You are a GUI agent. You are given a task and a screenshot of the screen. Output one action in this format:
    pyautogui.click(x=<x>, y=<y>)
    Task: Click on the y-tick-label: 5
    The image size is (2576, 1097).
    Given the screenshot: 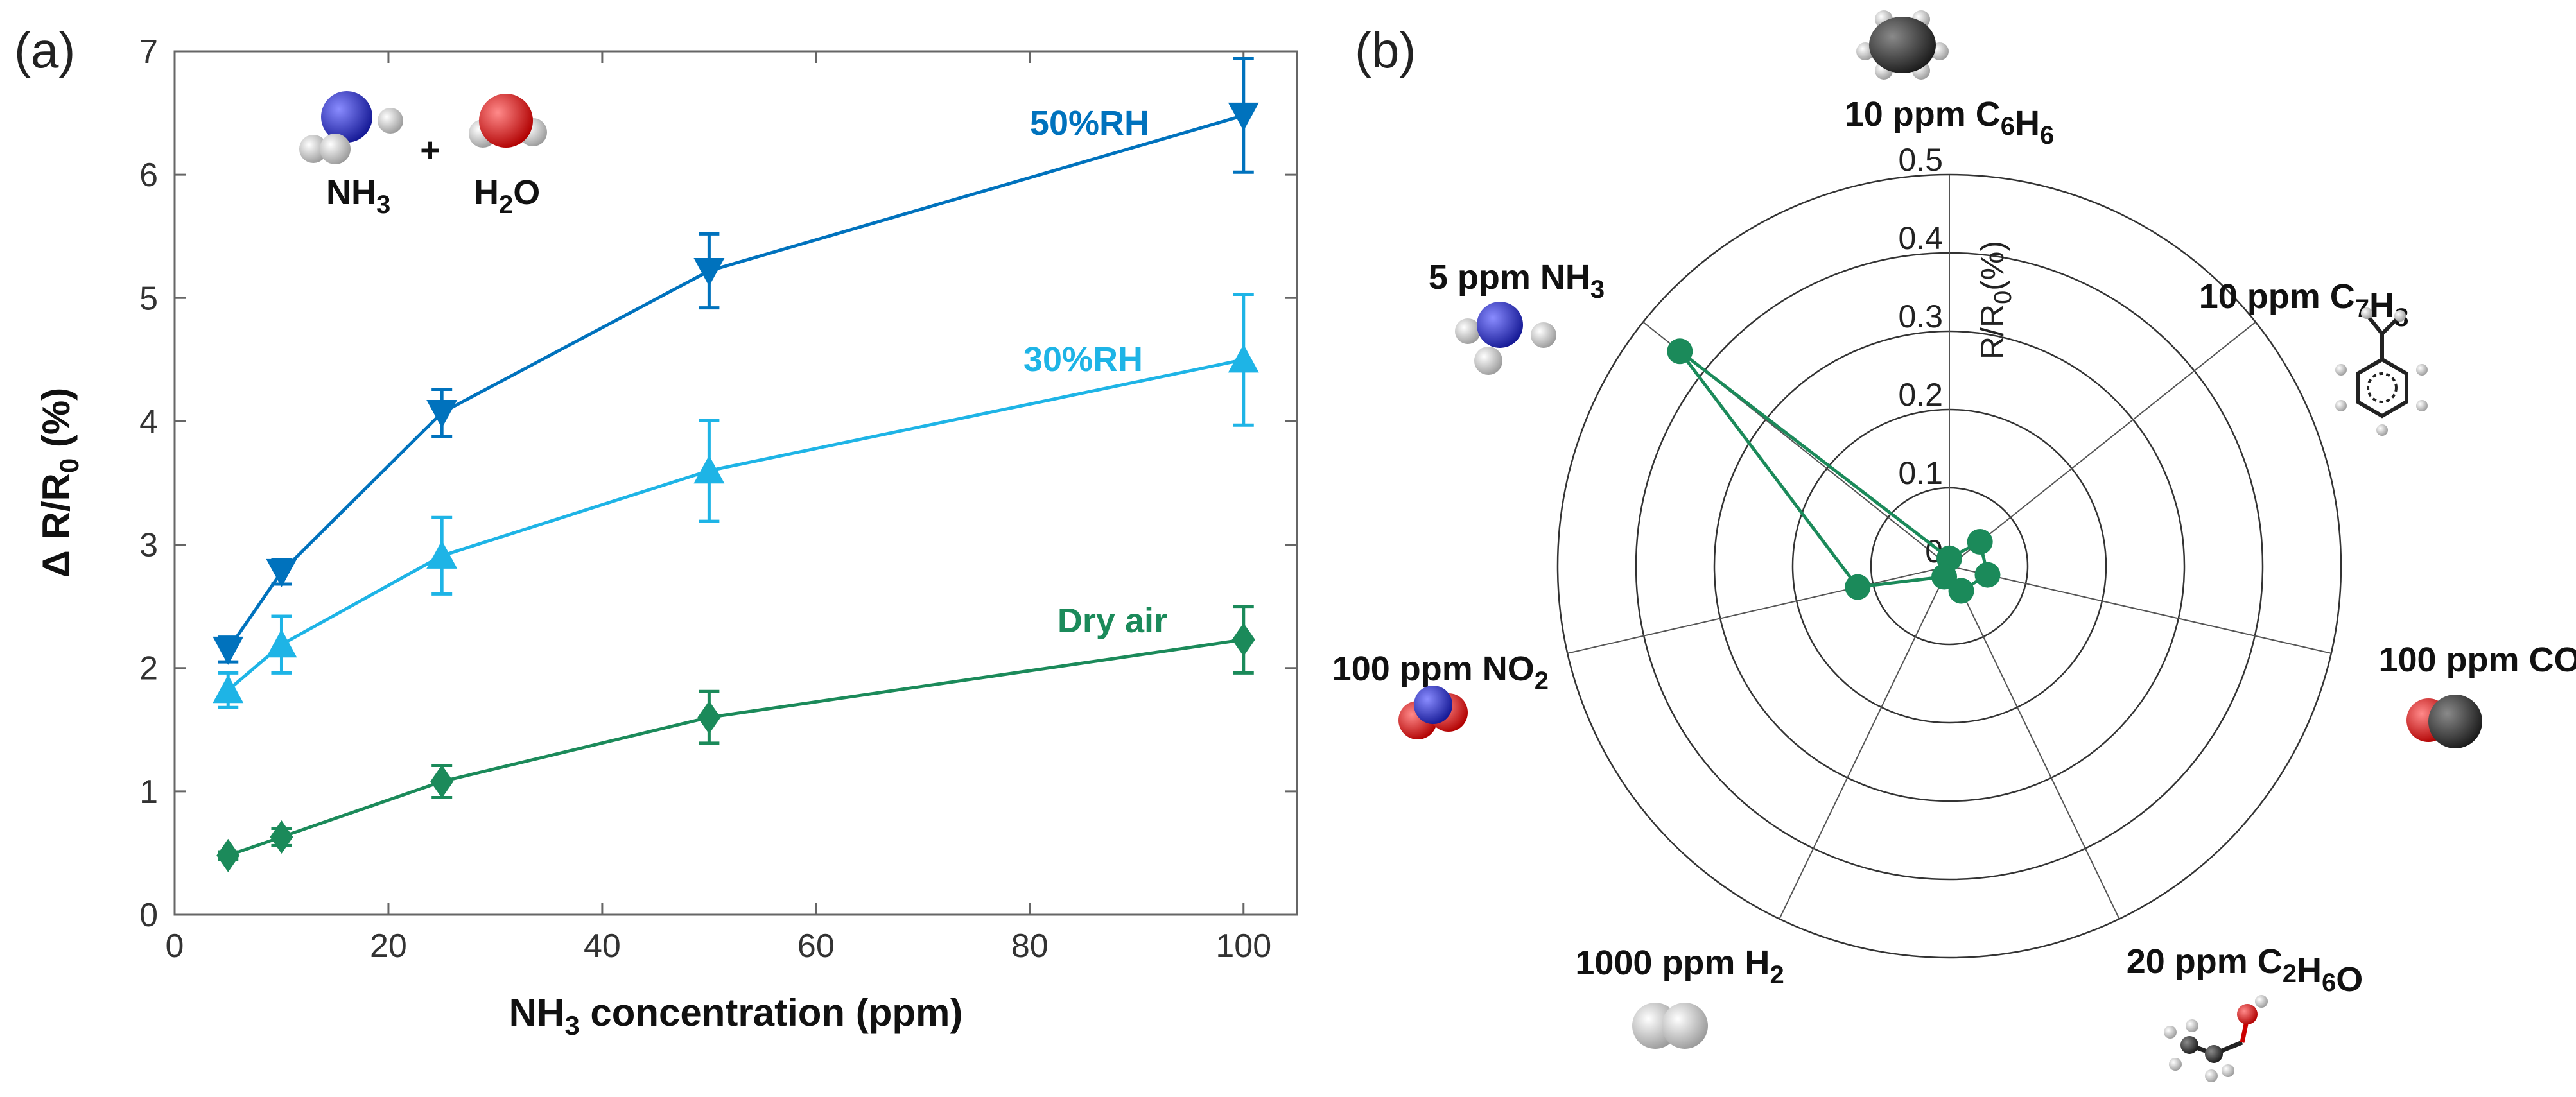 What is the action you would take?
    pyautogui.click(x=148, y=298)
    